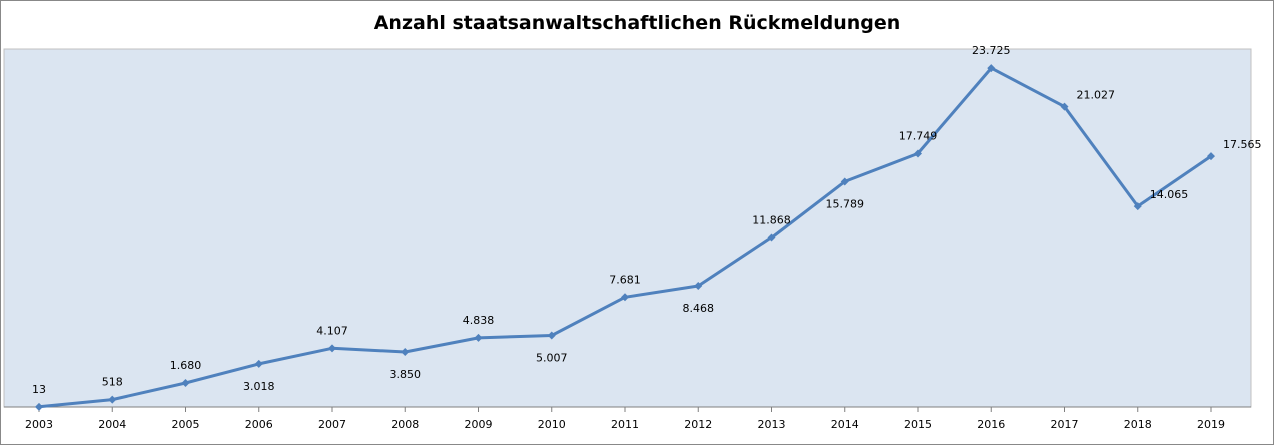 This screenshot has width=1274, height=445. What do you see at coordinates (332, 330) in the screenshot?
I see `data-label-2007: 4.107` at bounding box center [332, 330].